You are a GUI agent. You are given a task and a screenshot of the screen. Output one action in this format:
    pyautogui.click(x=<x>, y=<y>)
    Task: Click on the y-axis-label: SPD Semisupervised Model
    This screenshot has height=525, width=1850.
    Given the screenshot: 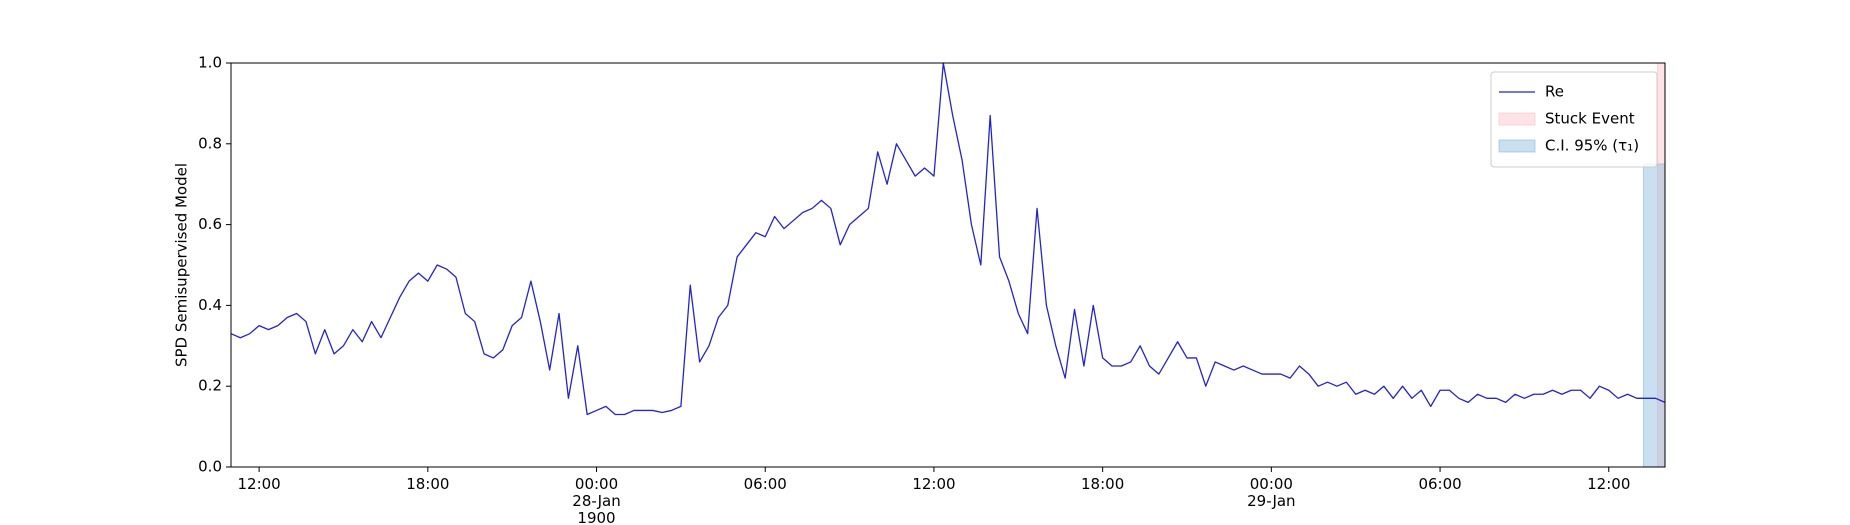 What is the action you would take?
    pyautogui.click(x=182, y=265)
    